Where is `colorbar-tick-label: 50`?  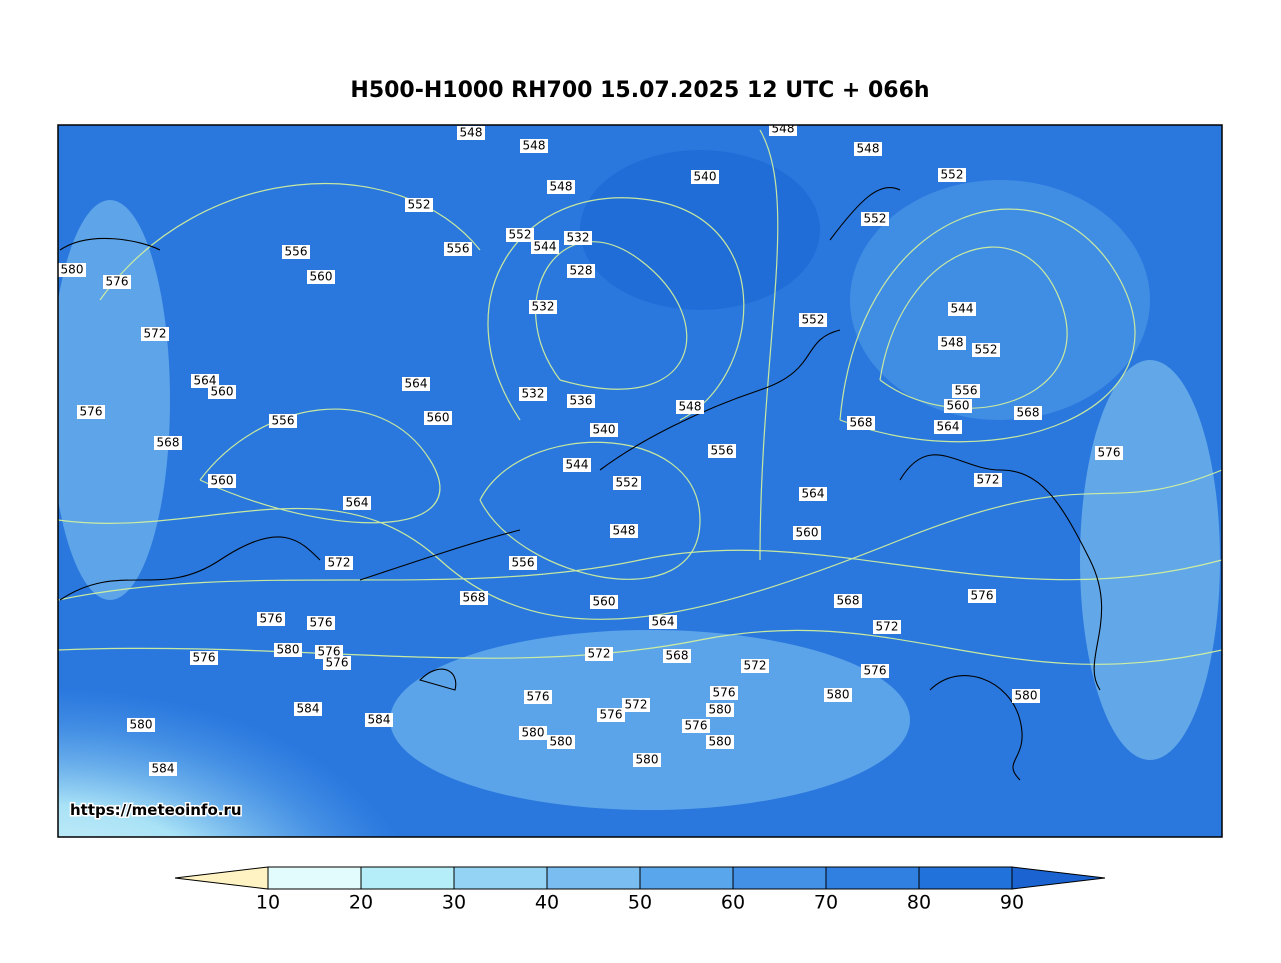
colorbar-tick-label: 50 is located at coordinates (640, 903).